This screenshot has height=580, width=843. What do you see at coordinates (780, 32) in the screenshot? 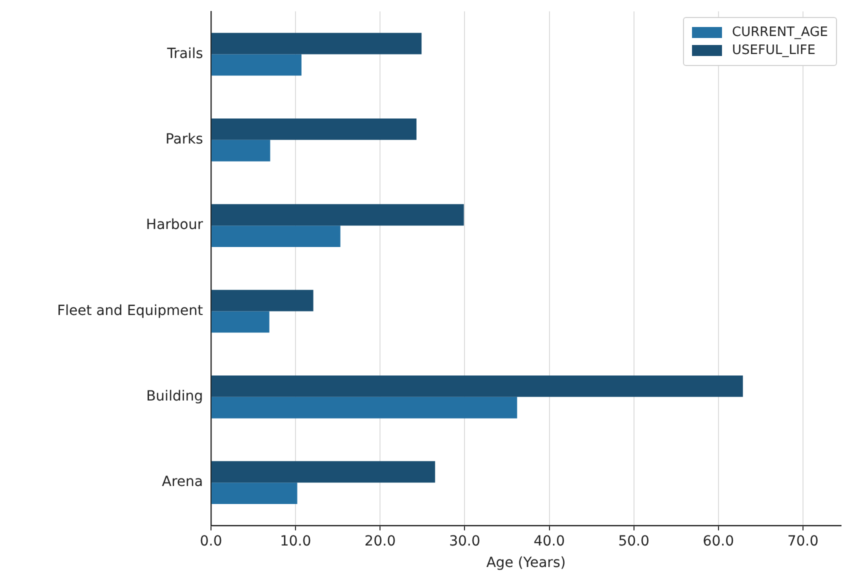
I see `legend-label: CURRENT_AGE` at bounding box center [780, 32].